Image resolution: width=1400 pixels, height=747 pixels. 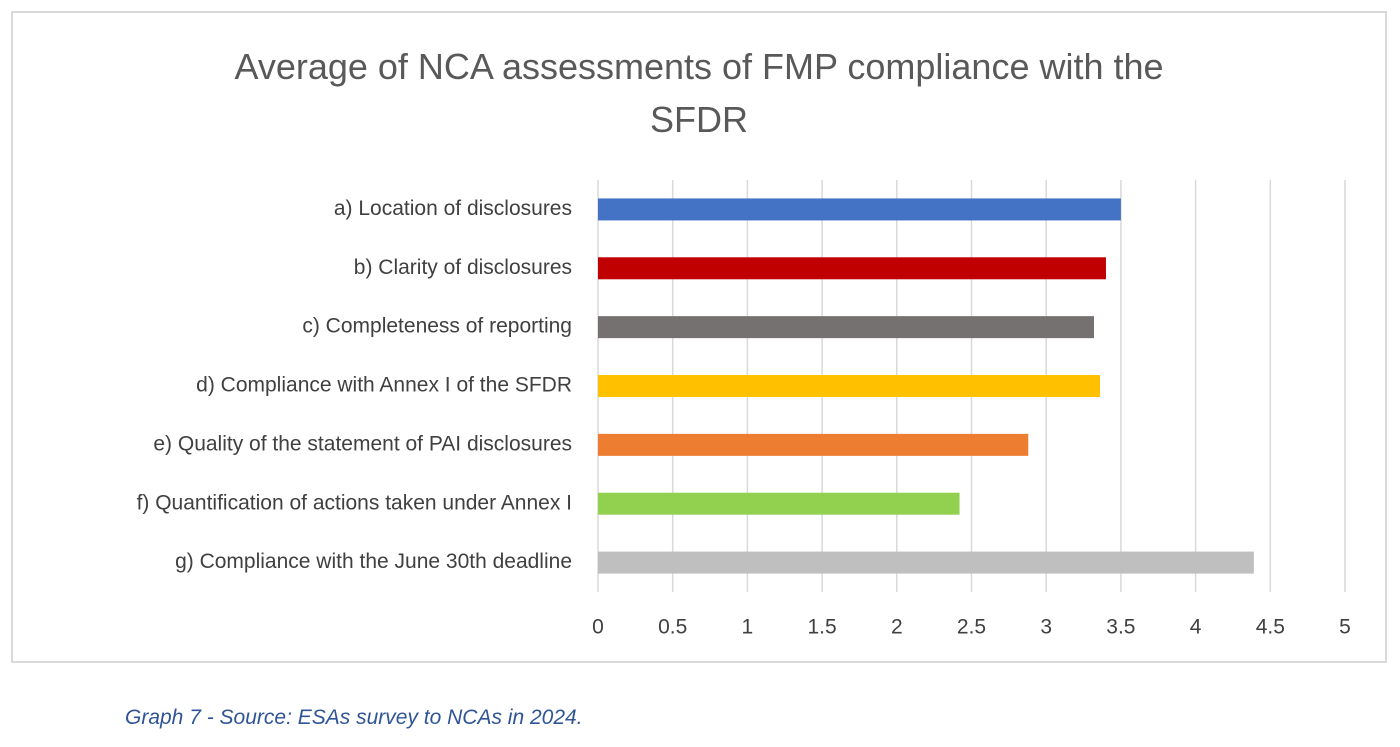 What do you see at coordinates (897, 627) in the screenshot?
I see `x-tick-label: 2` at bounding box center [897, 627].